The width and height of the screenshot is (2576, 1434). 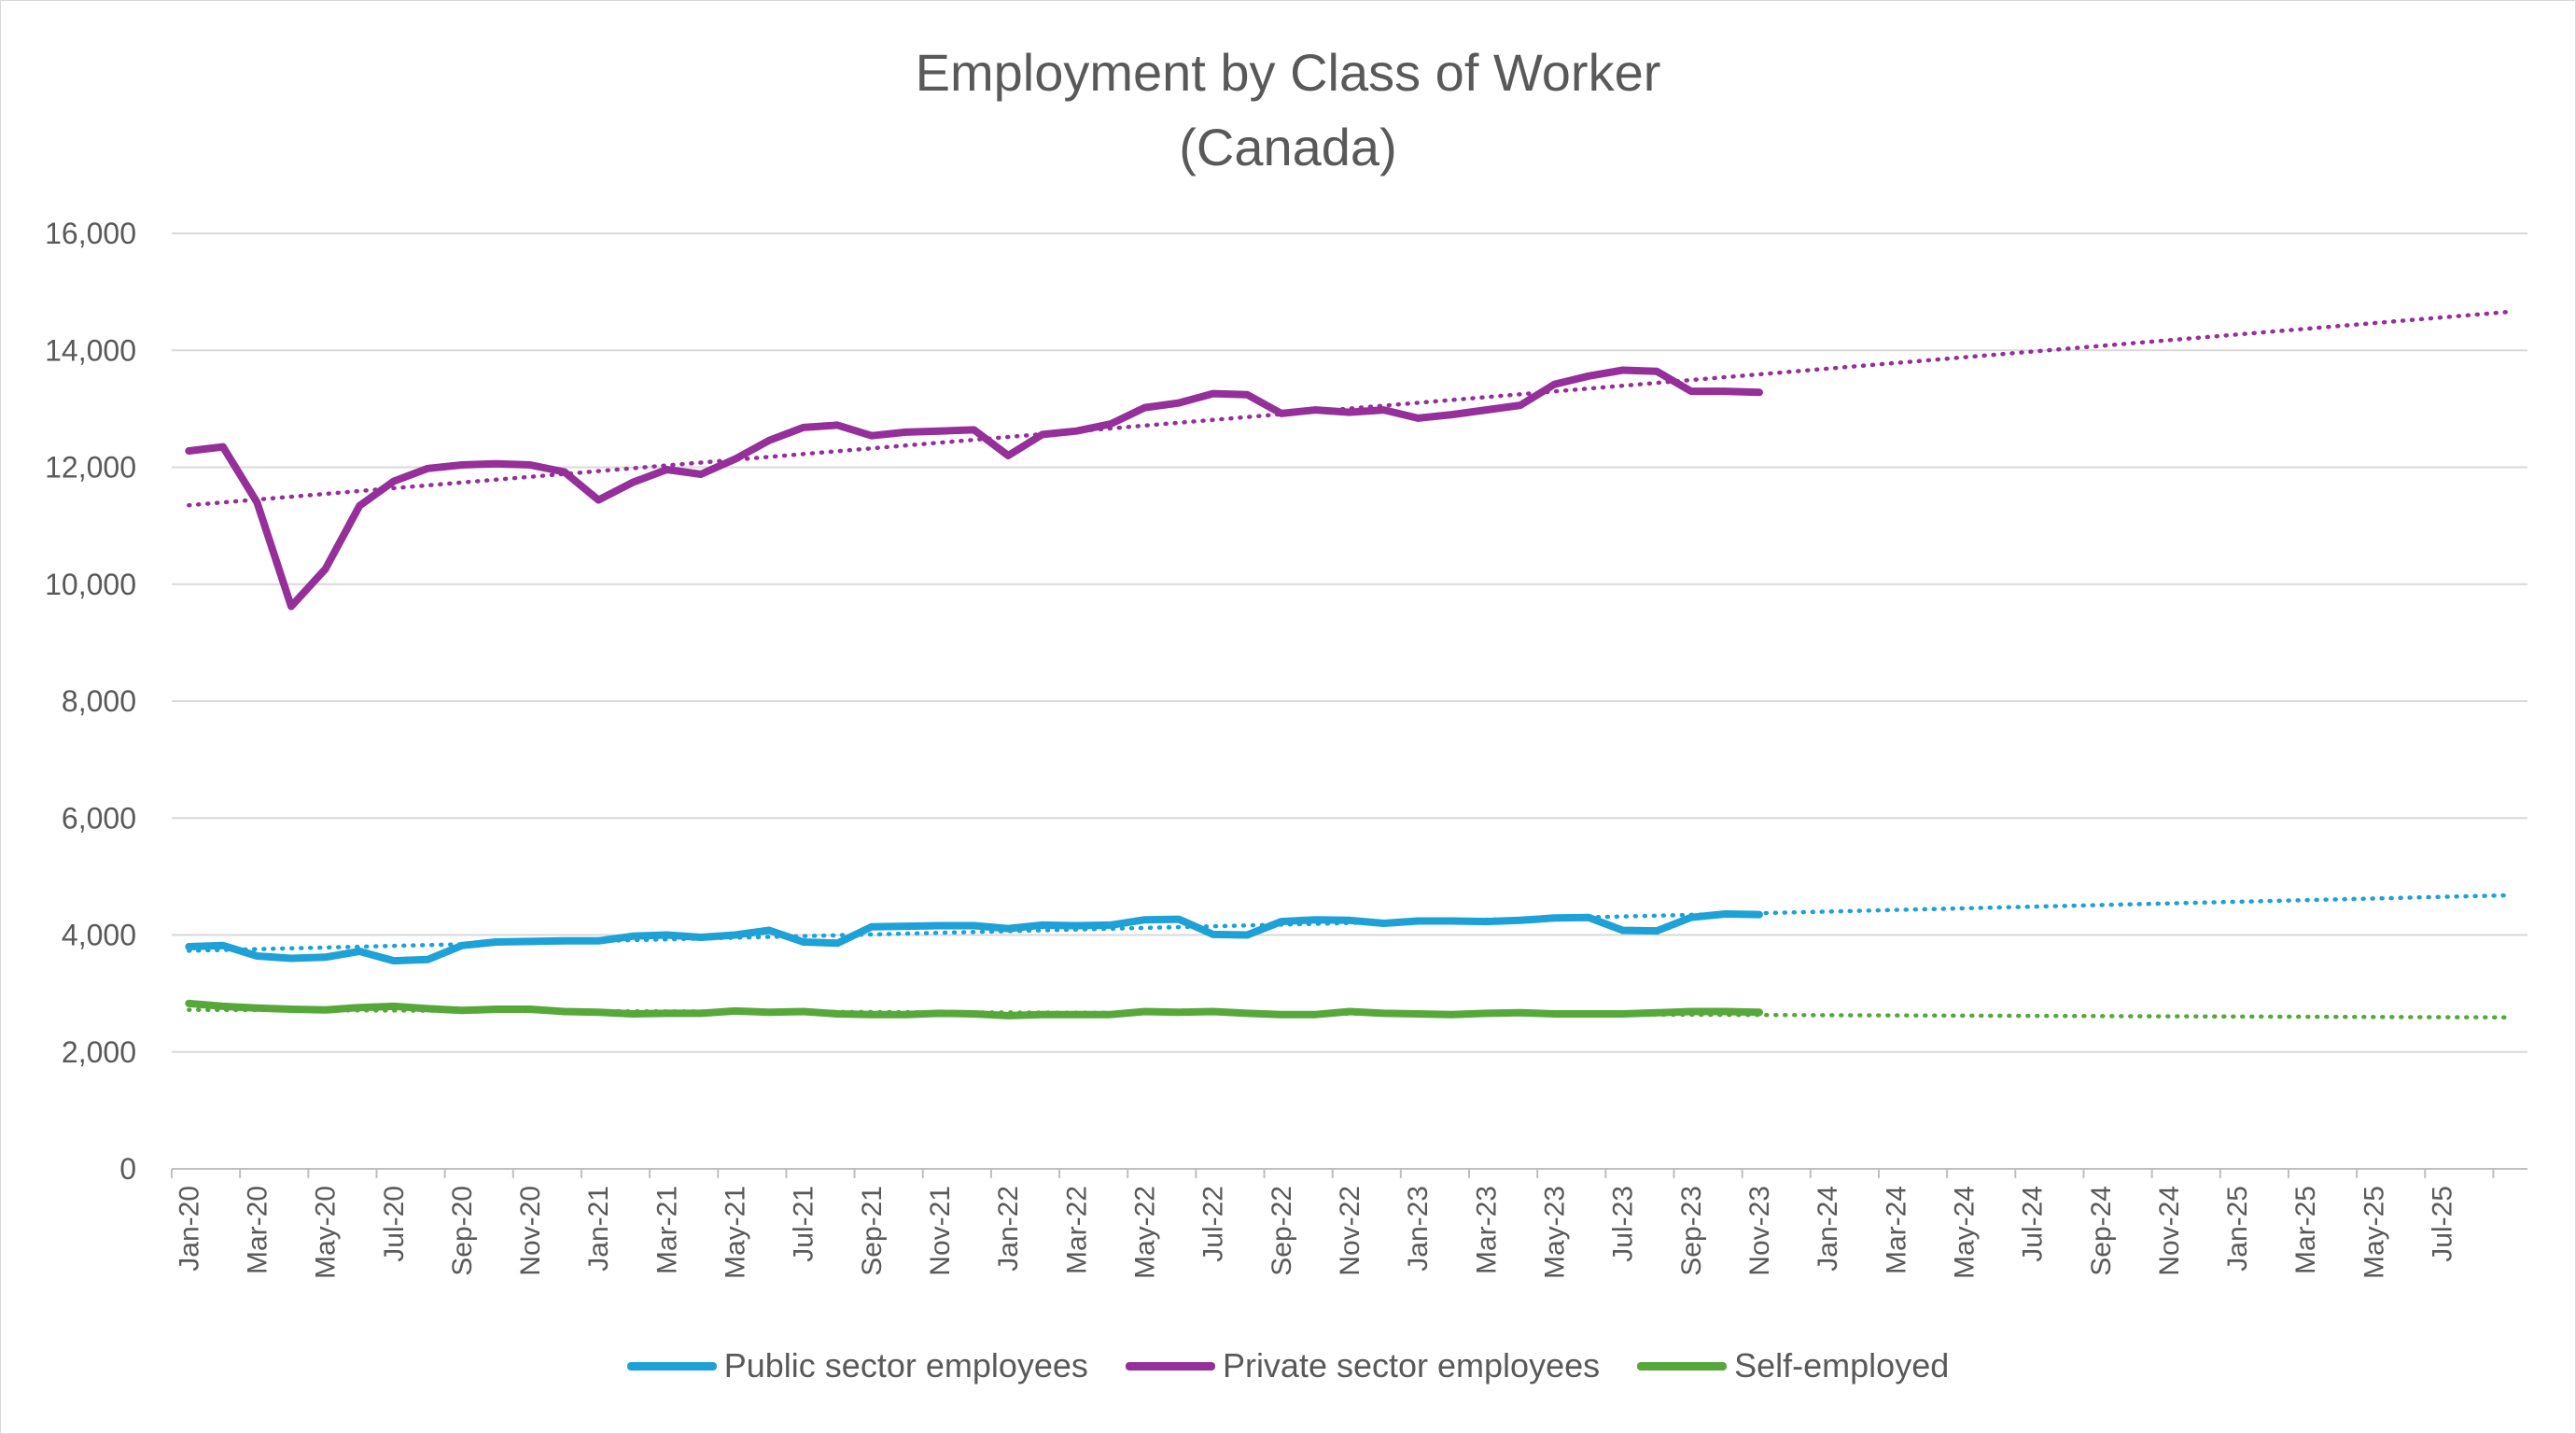 I want to click on x-tick-label: Jul-22, so click(x=1213, y=1224).